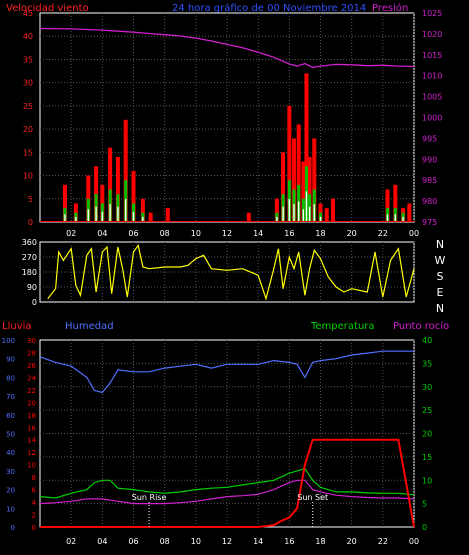 The width and height of the screenshot is (469, 555). Describe the element at coordinates (31, 378) in the screenshot. I see `rain-tick-label: 24` at that location.